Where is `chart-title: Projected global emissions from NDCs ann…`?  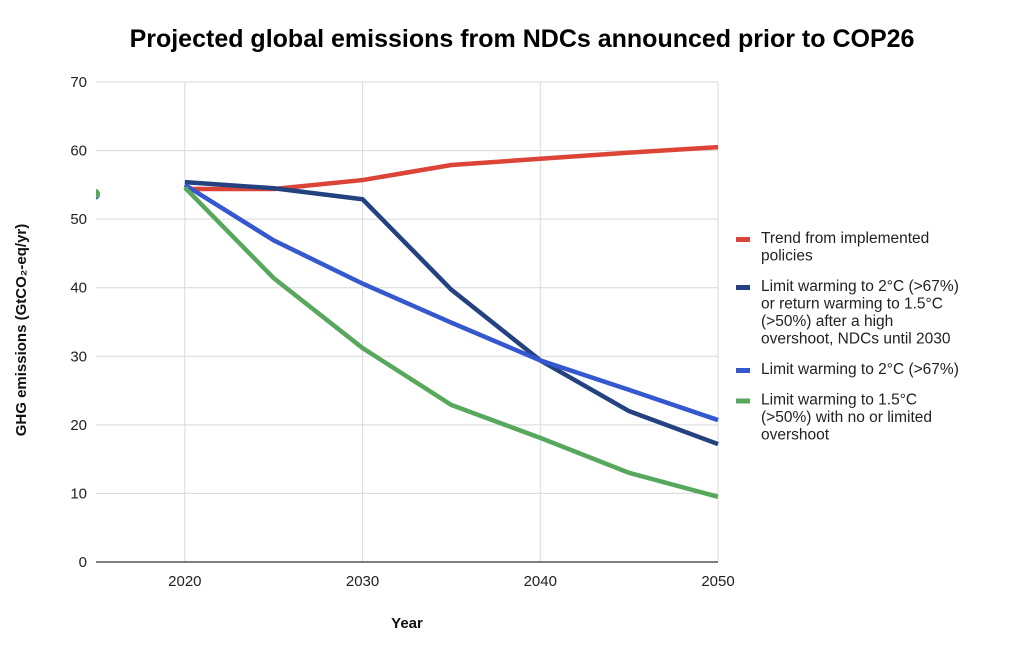 chart-title: Projected global emissions from NDCs ann… is located at coordinates (522, 39).